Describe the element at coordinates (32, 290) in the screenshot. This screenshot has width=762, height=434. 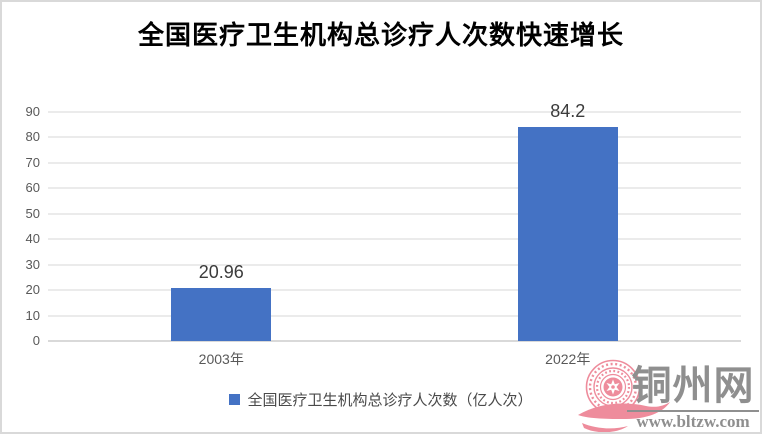
I see `y-axis-tick-label: 20` at that location.